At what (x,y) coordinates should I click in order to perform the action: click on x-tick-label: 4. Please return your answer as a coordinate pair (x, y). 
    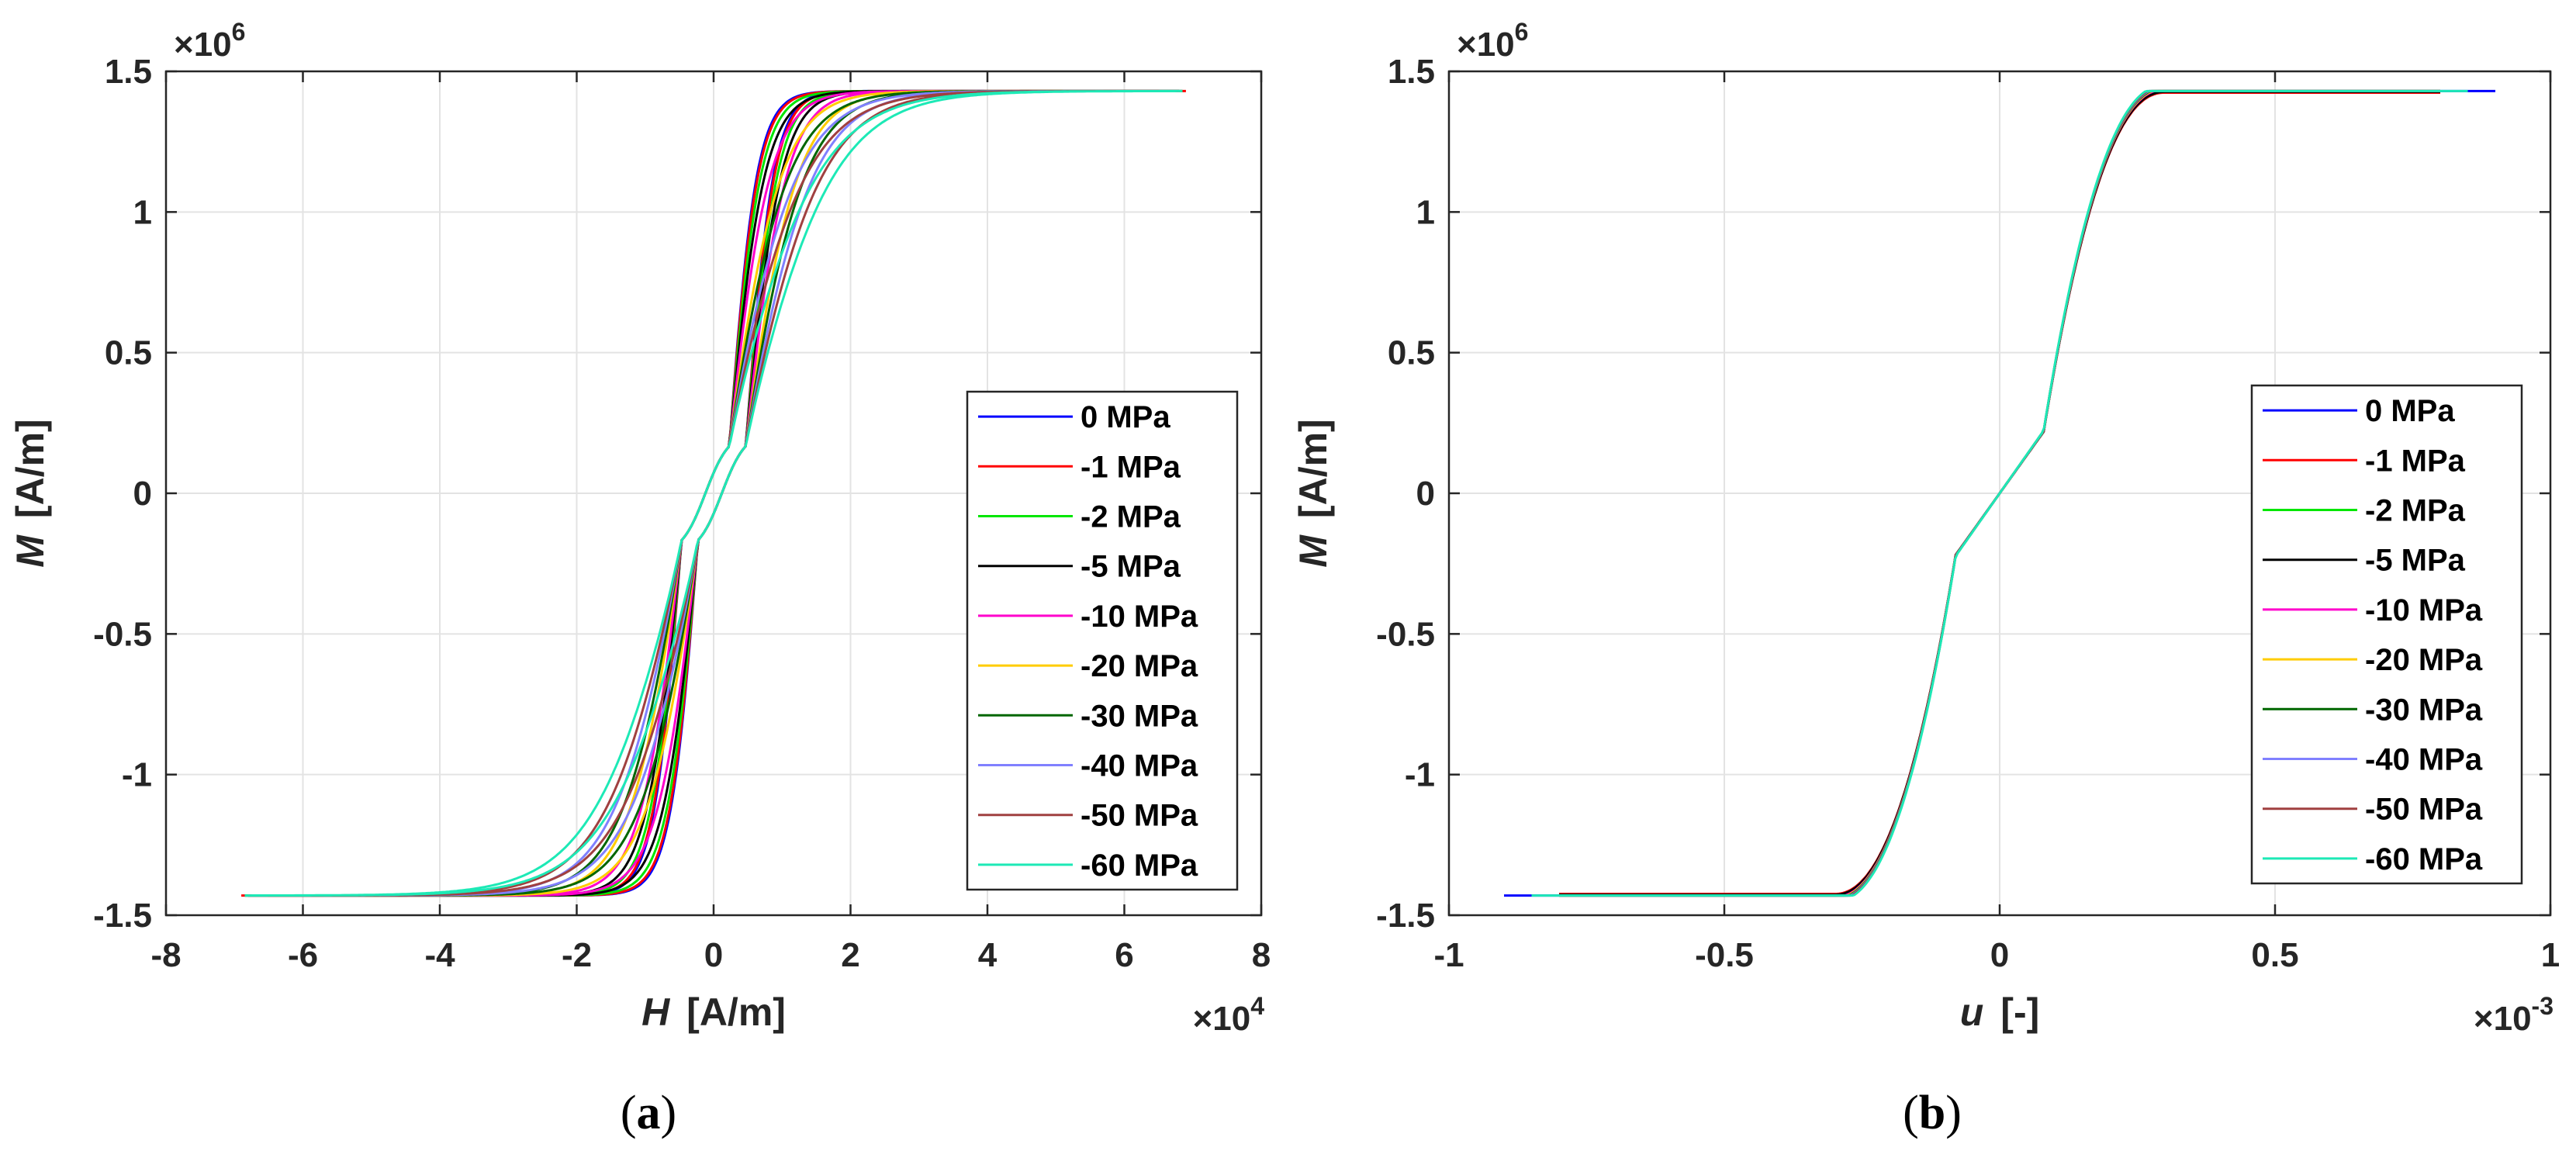
    Looking at the image, I should click on (988, 955).